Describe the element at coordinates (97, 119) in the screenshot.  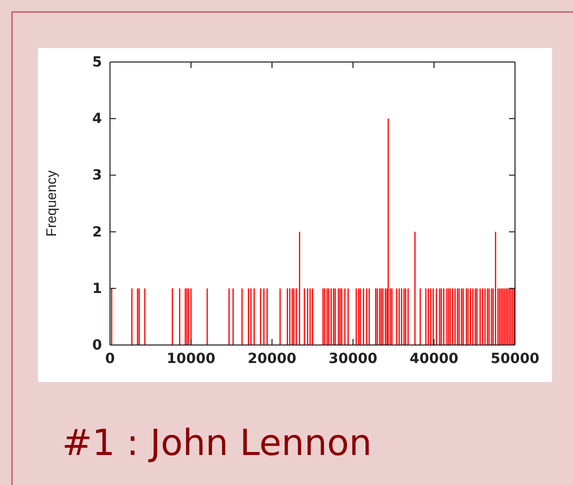
I see `y-tick-label: 4` at that location.